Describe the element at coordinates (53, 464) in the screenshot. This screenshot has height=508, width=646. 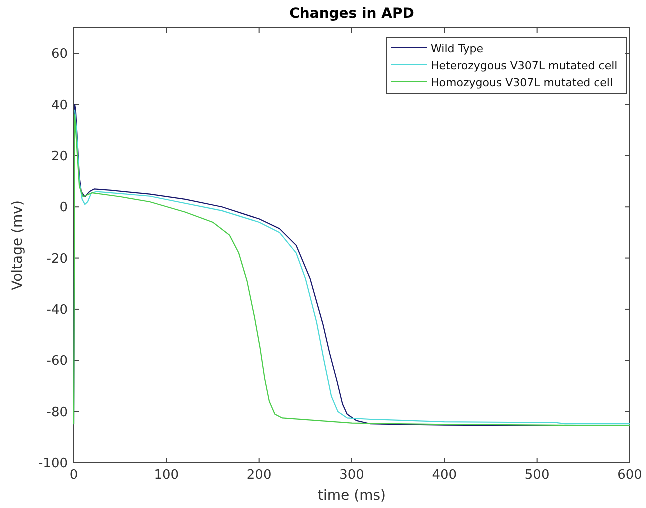
I see `y-tick-label: -100` at that location.